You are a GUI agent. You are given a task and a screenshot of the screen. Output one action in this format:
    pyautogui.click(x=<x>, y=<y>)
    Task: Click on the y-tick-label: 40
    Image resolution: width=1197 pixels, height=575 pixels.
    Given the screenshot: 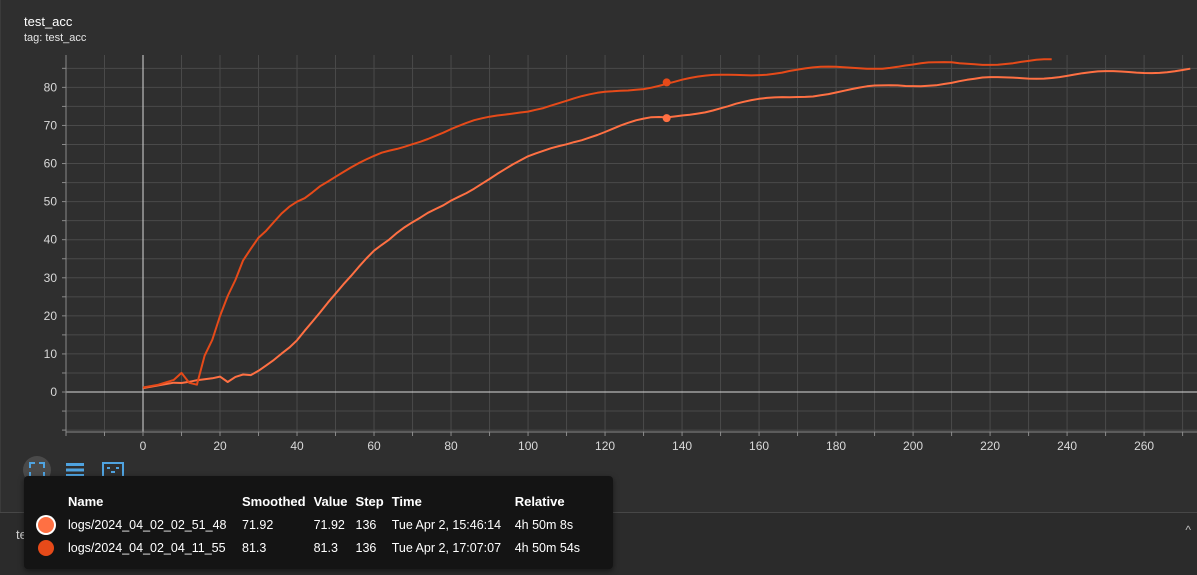 What is the action you would take?
    pyautogui.click(x=51, y=240)
    